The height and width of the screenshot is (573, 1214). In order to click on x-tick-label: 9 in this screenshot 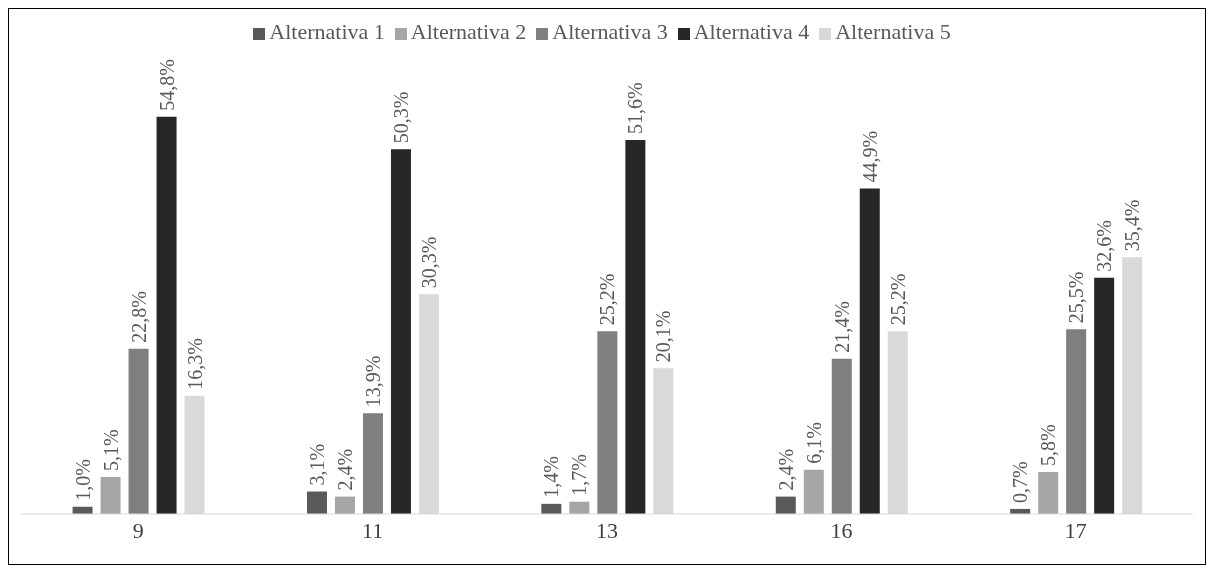, I will do `click(138, 530)`.